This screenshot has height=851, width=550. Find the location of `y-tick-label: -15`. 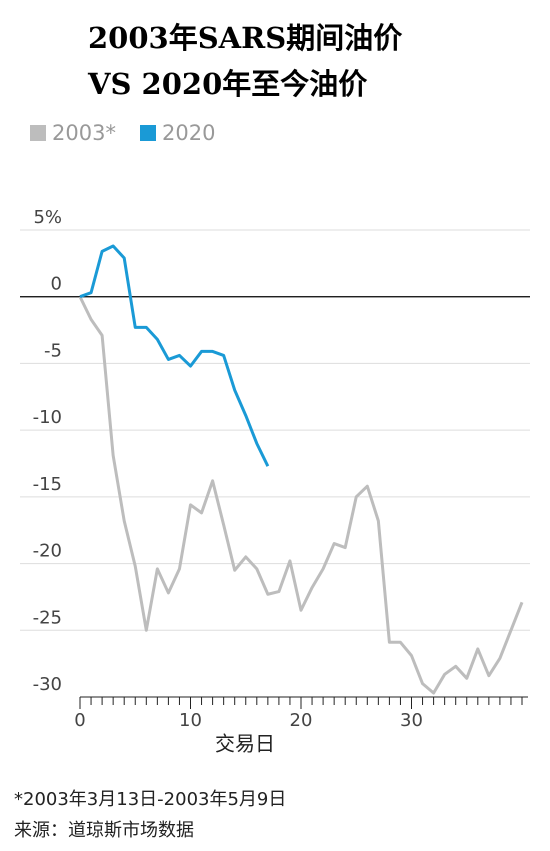

y-tick-label: -15 is located at coordinates (47, 484).